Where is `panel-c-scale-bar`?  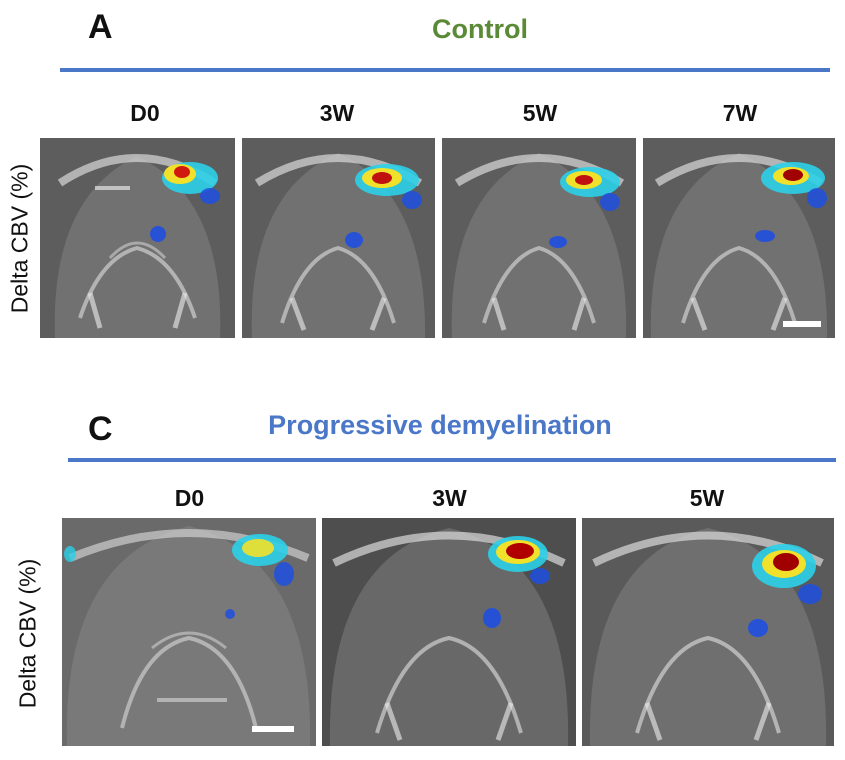
panel-c-scale-bar is located at coordinates (273, 729).